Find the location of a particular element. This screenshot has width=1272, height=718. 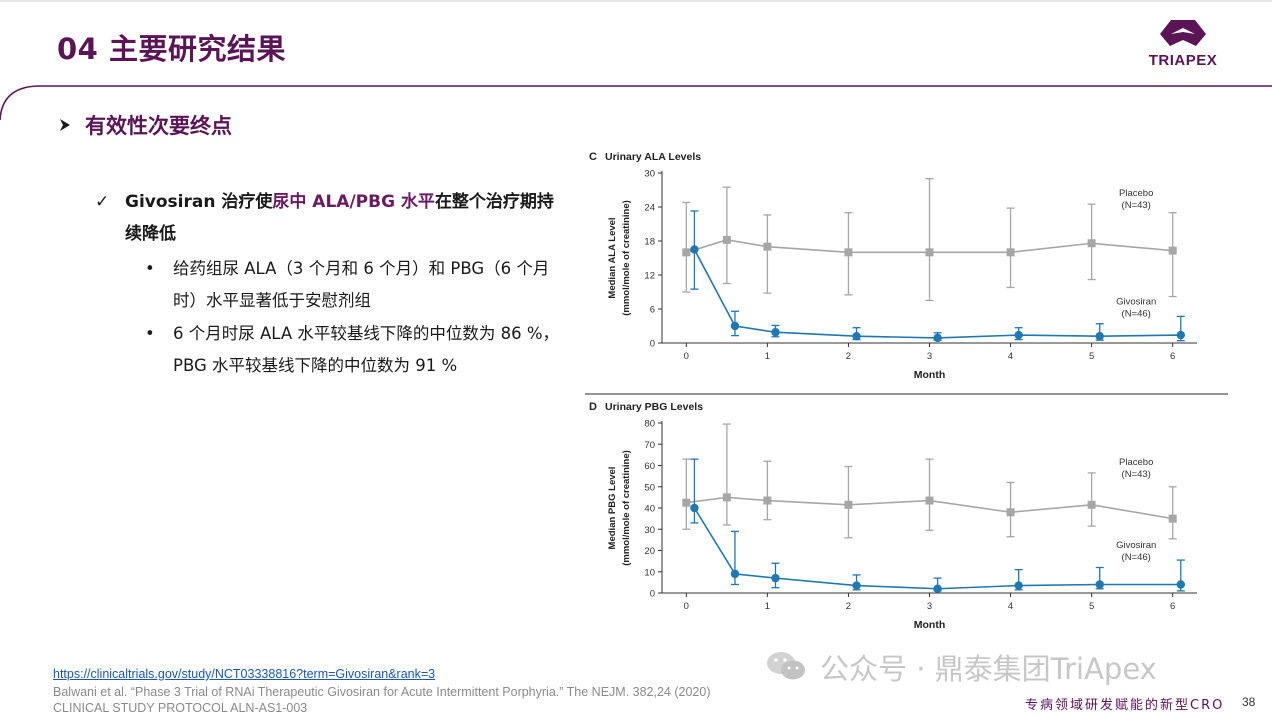

y-tick-label: 18 is located at coordinates (649, 242).